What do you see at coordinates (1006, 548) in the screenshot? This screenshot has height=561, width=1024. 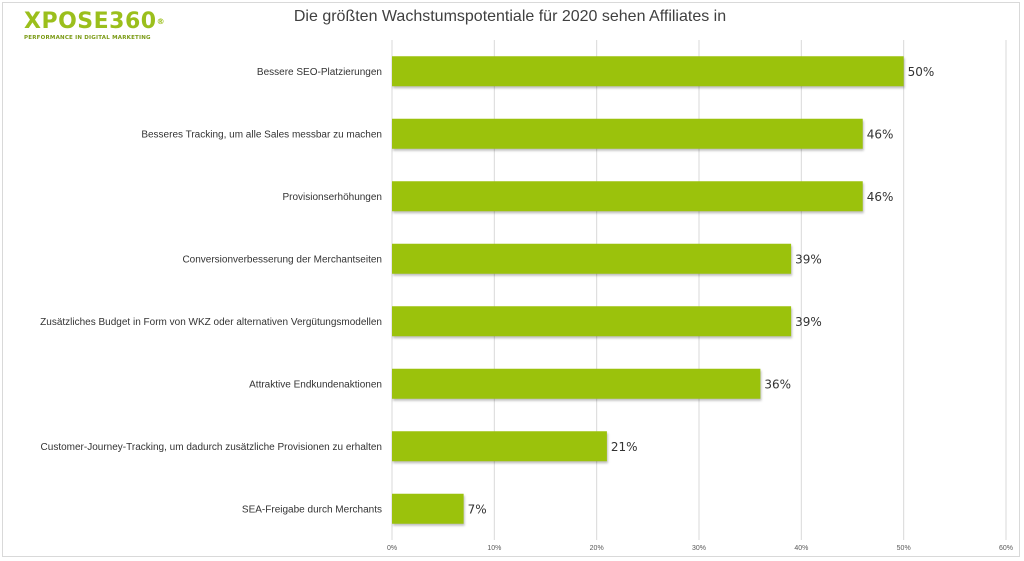 I see `x-tick-label: 60%` at bounding box center [1006, 548].